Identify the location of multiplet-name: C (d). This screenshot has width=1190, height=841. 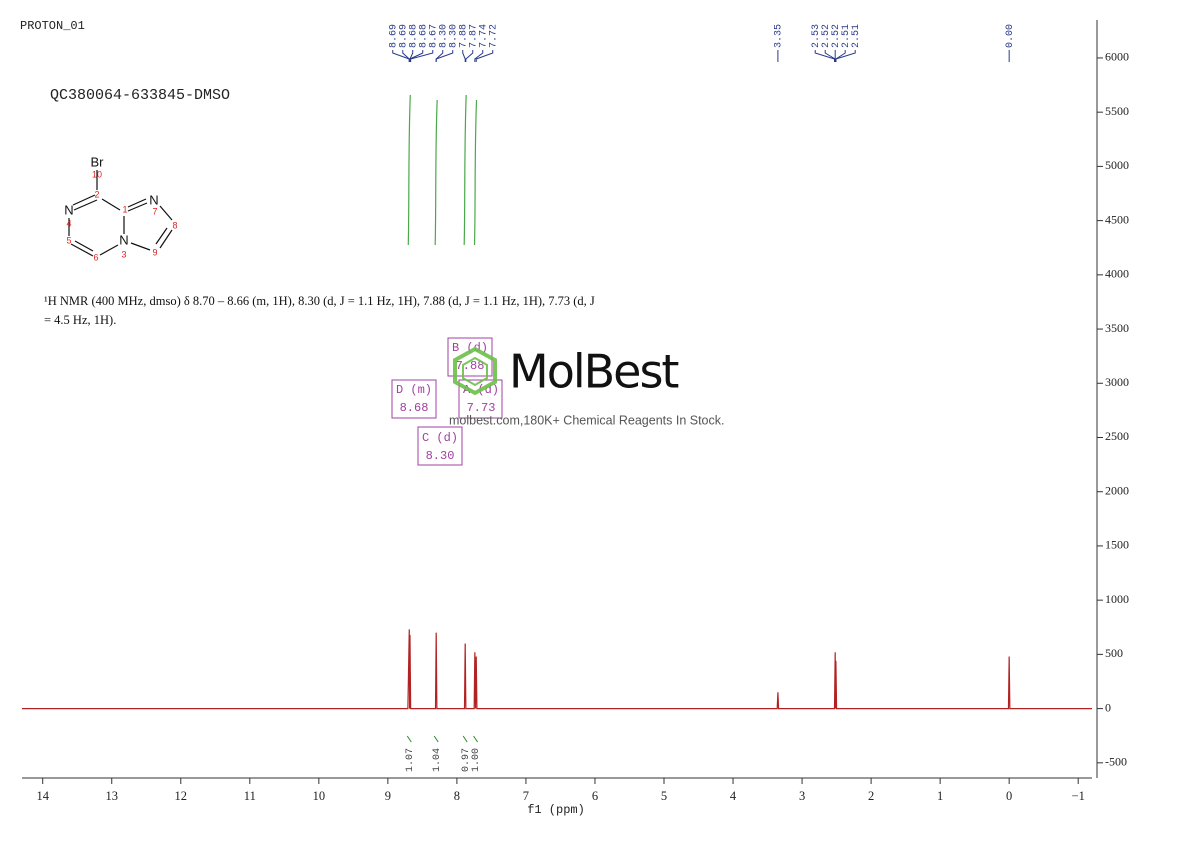
(440, 438).